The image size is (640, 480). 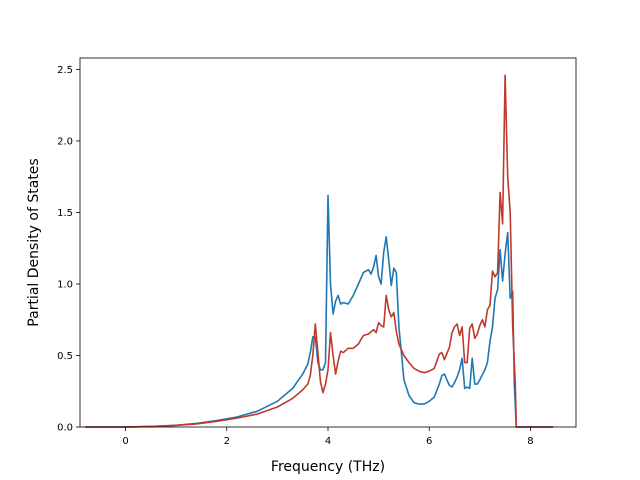 What do you see at coordinates (65, 213) in the screenshot?
I see `y-tick-label: 1.5` at bounding box center [65, 213].